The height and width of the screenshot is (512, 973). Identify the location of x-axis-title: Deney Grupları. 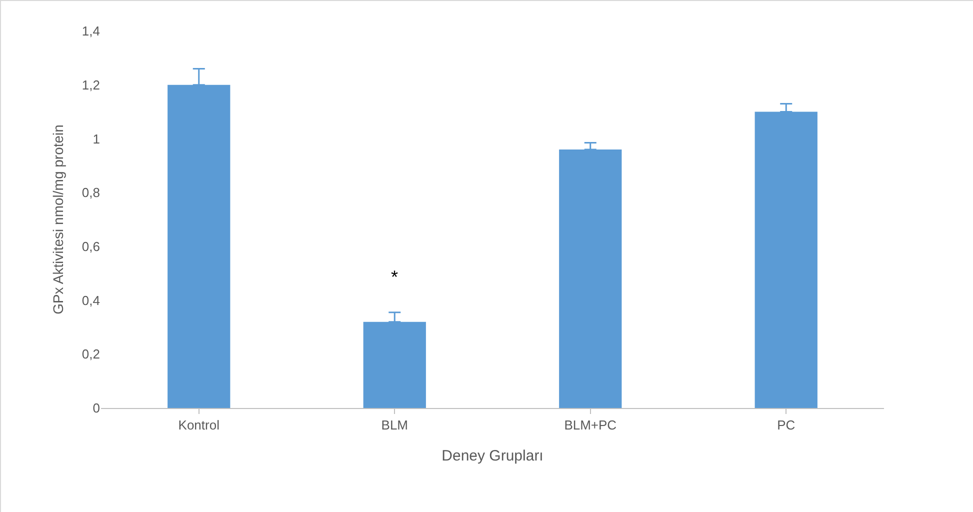
(493, 456).